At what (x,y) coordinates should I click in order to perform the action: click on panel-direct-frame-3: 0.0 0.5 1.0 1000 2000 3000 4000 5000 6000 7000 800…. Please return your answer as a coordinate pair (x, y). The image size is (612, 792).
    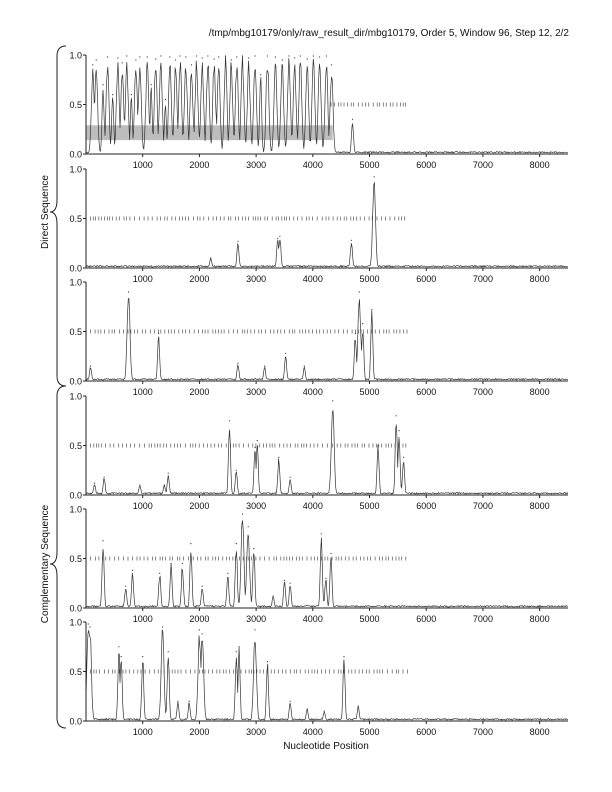
    Looking at the image, I should click on (319, 337).